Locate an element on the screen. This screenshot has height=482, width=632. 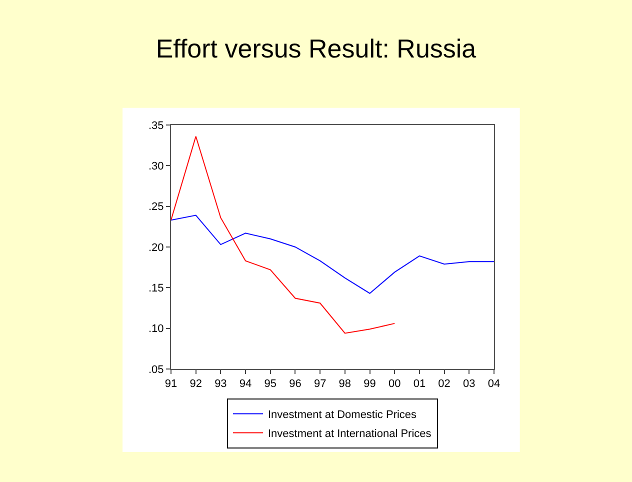
y-tick-label: .20 is located at coordinates (156, 248).